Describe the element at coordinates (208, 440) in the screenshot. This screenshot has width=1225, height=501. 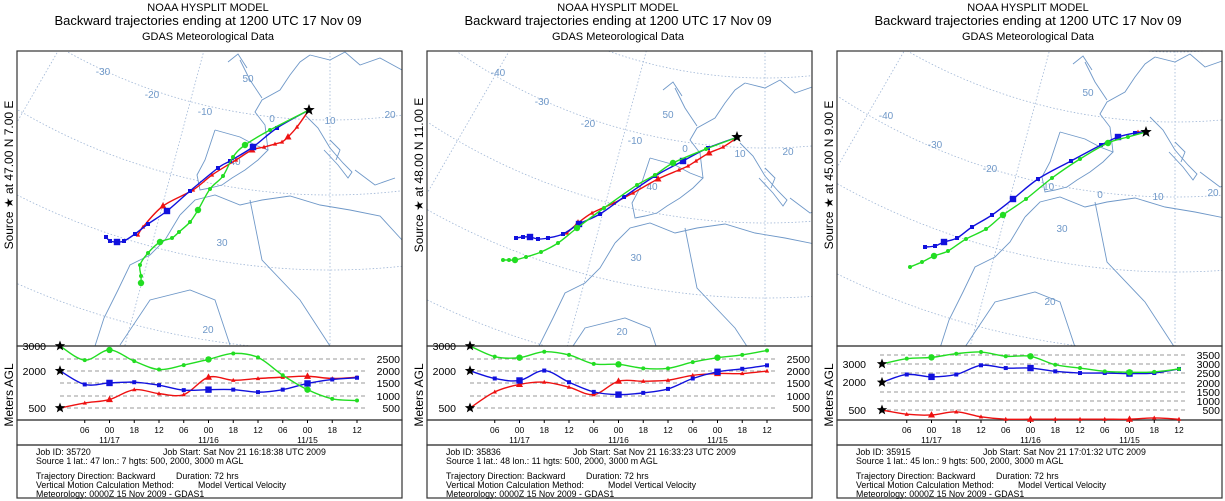
I see `x-date-label: 11/16` at that location.